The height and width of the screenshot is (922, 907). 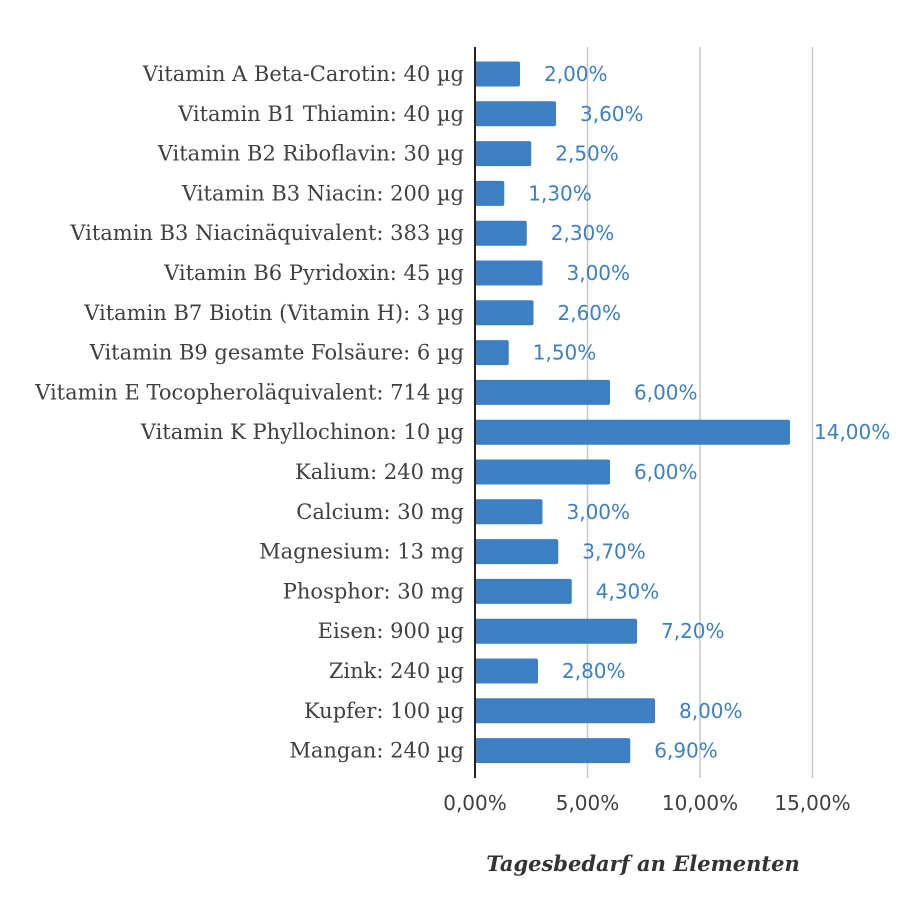 What do you see at coordinates (391, 631) in the screenshot?
I see `category-label: Eisen: 900 µg` at bounding box center [391, 631].